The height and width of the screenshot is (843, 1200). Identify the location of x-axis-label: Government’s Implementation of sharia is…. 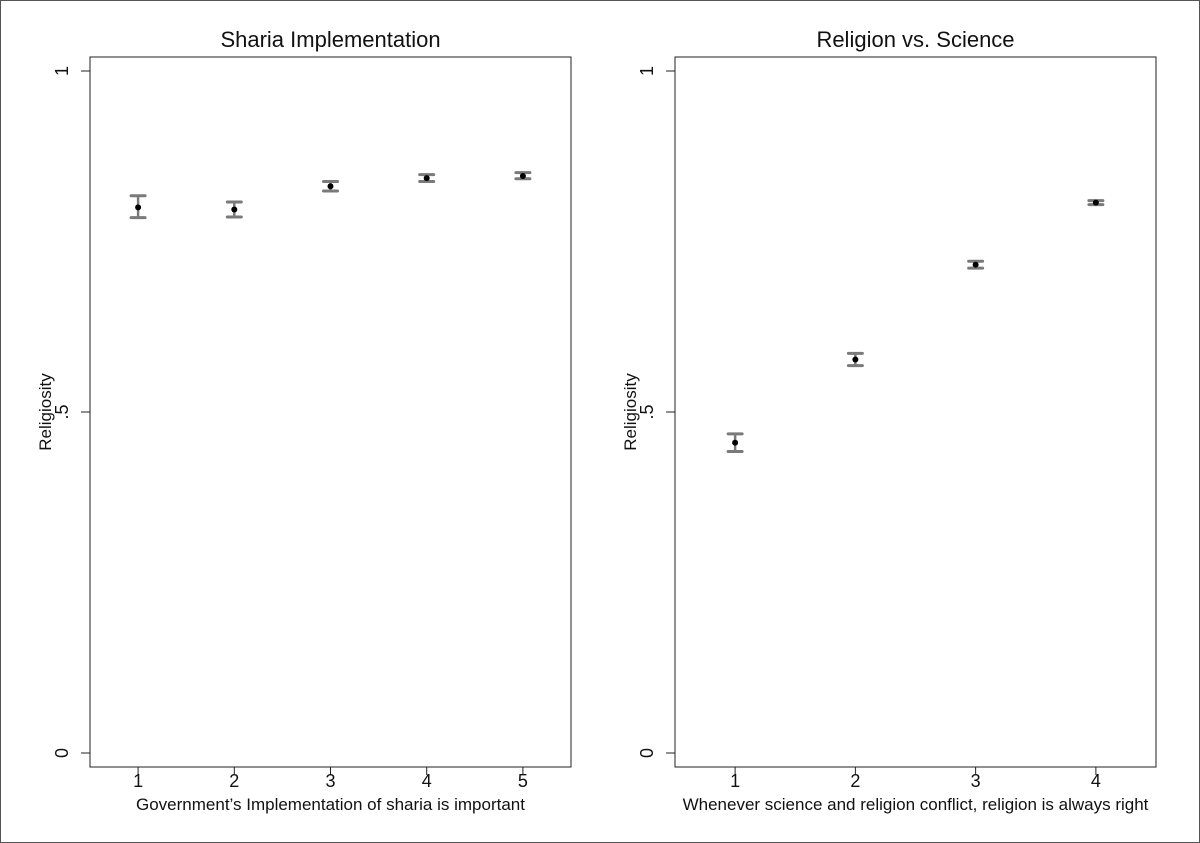
(330, 804).